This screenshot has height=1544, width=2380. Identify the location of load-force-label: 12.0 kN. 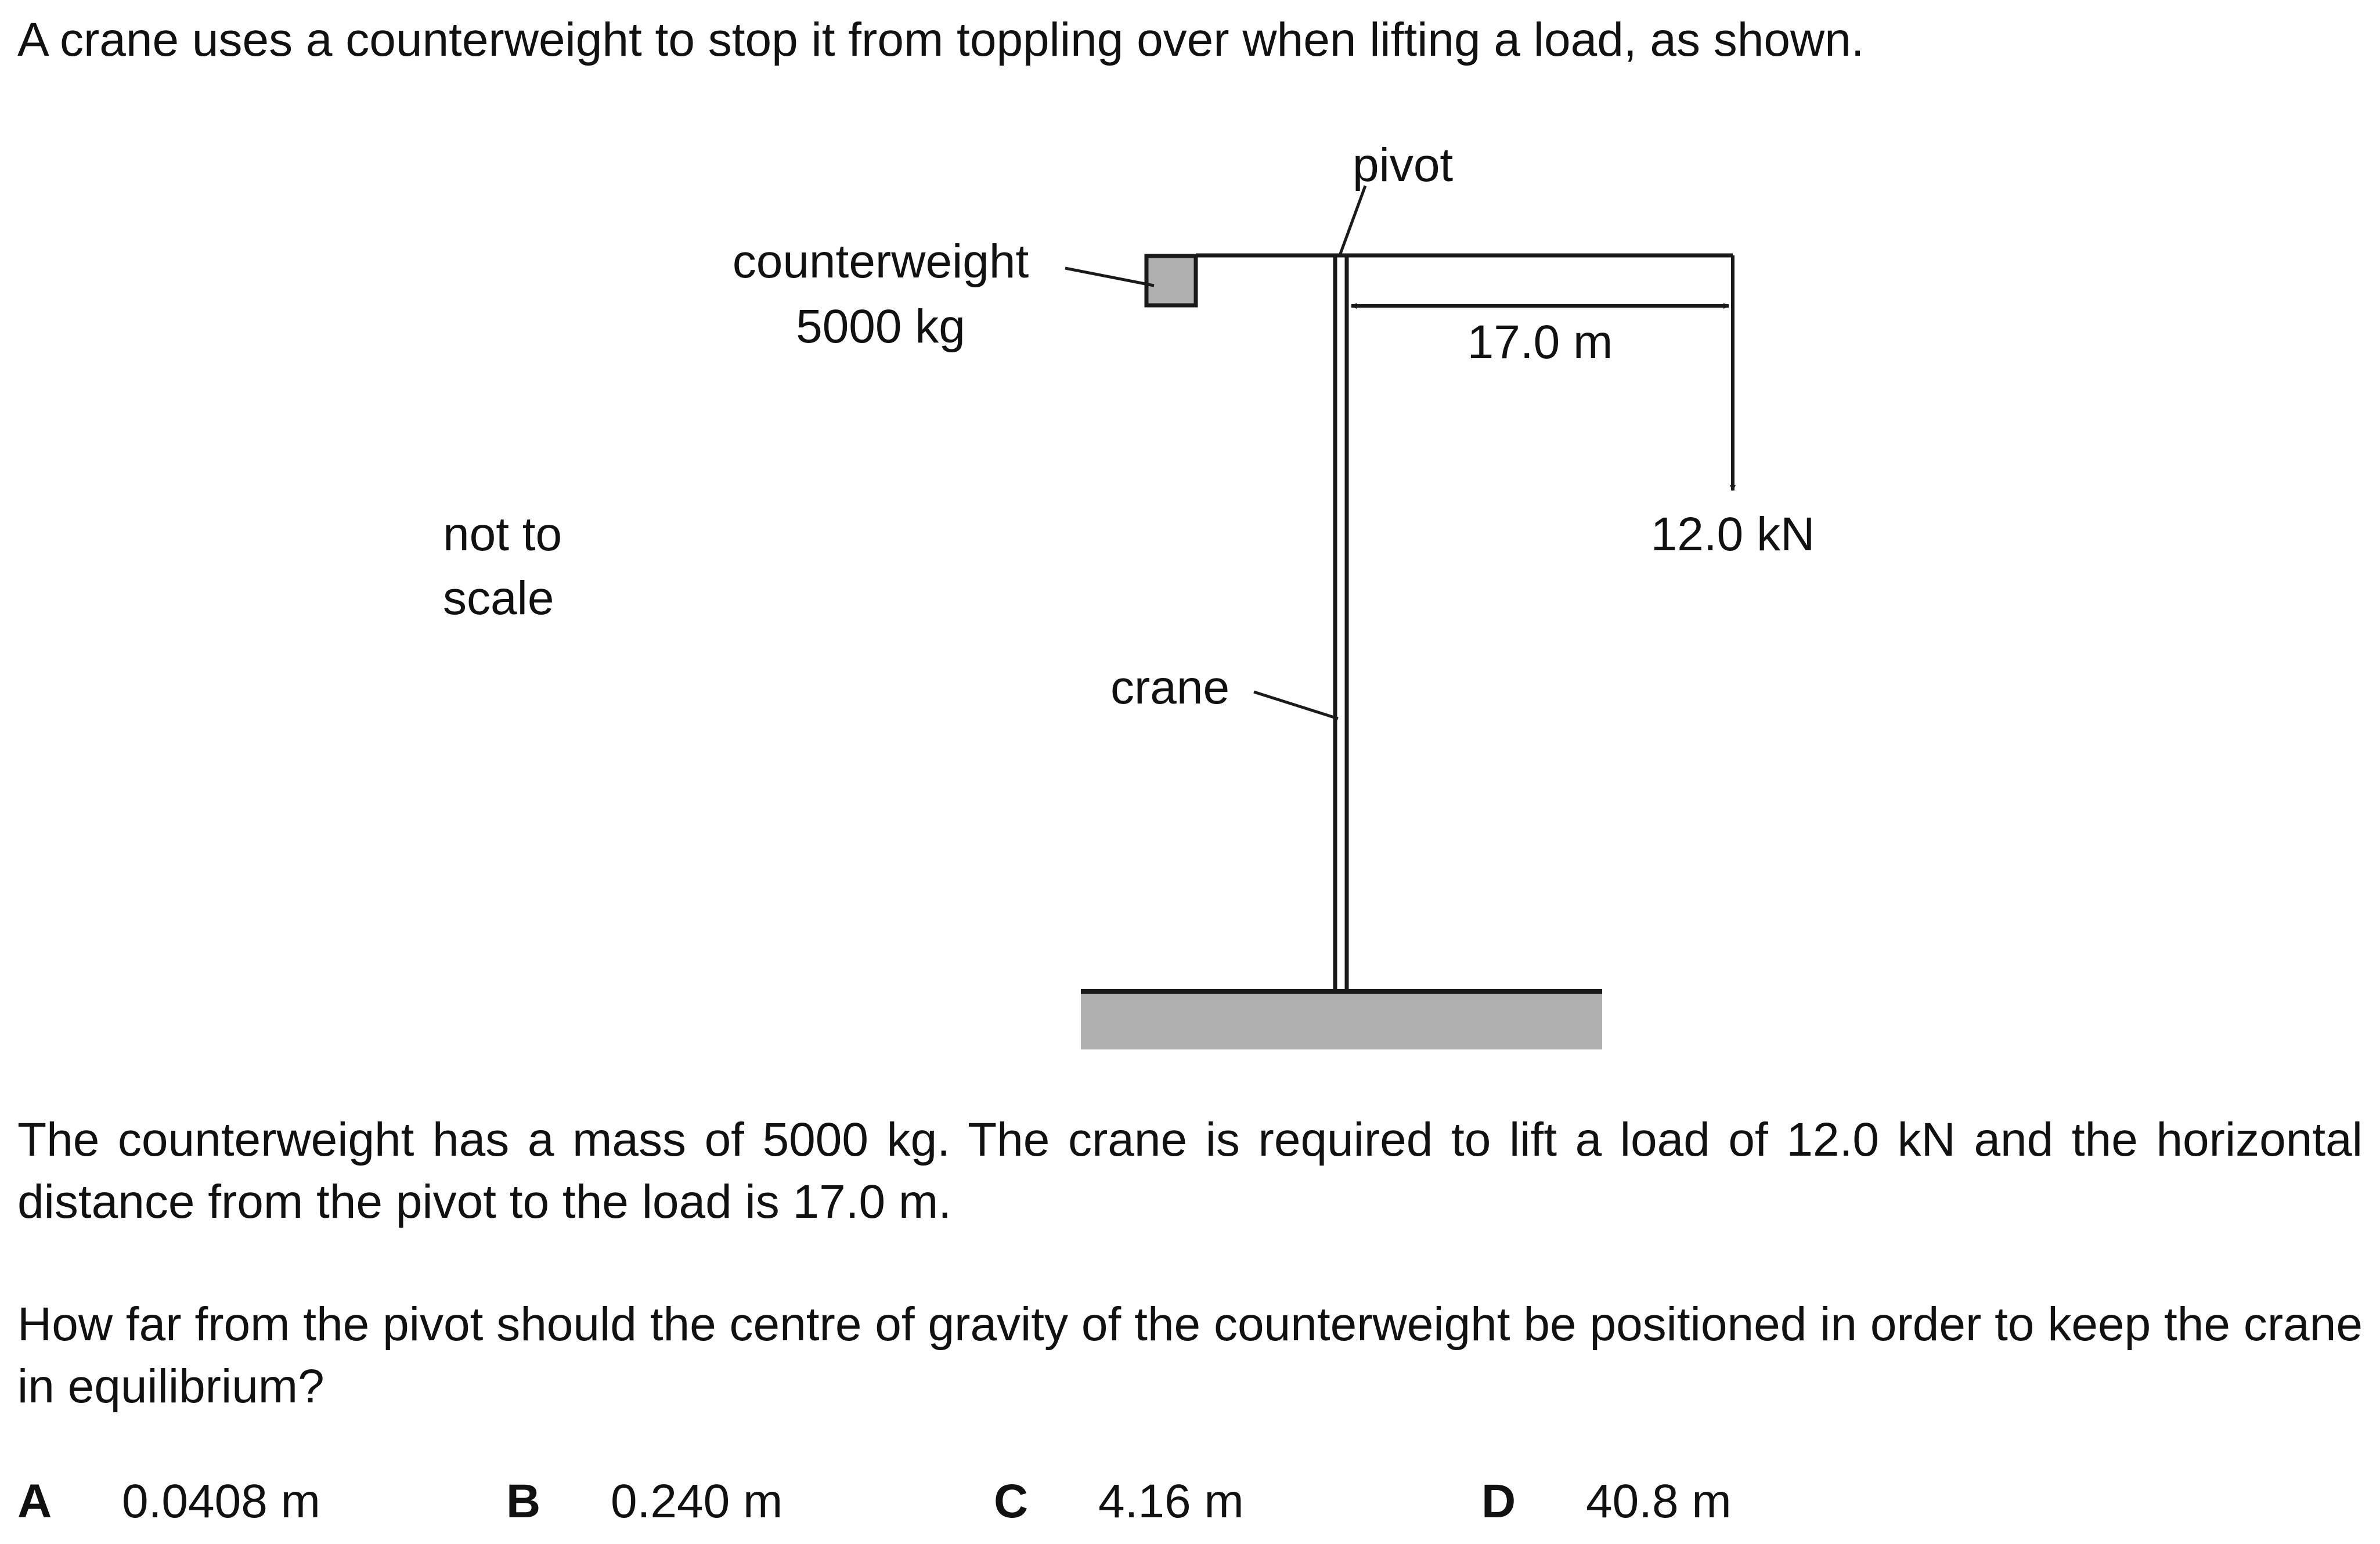
(1733, 534).